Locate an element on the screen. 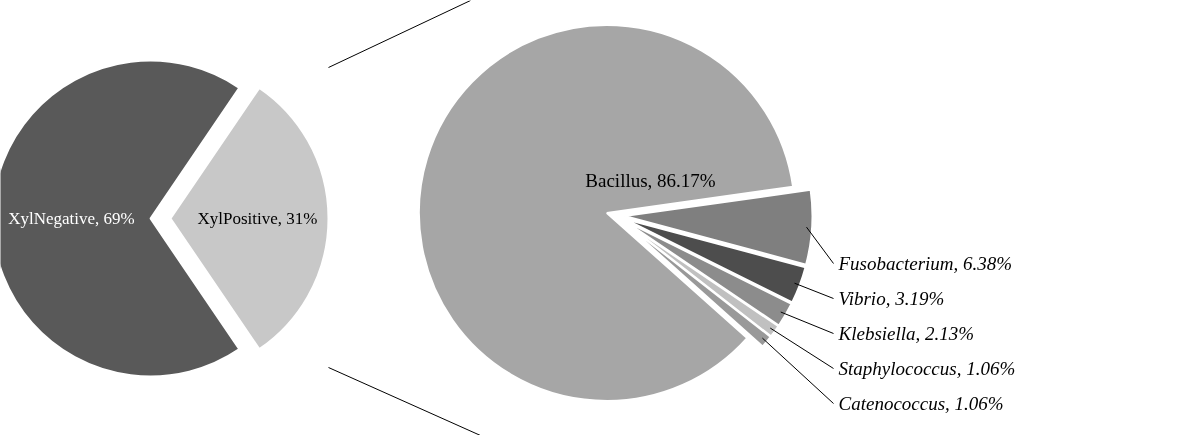 The width and height of the screenshot is (1190, 435). slice-label: Vibrio, 3.19% is located at coordinates (891, 298).